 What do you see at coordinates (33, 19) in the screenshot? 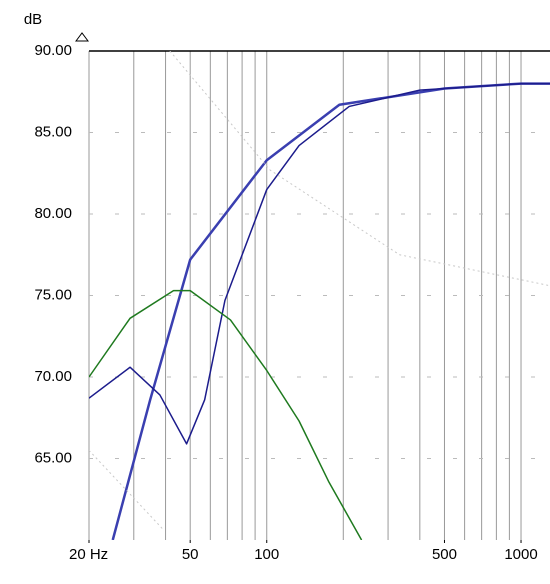
I see `y-axis-label: dB` at bounding box center [33, 19].